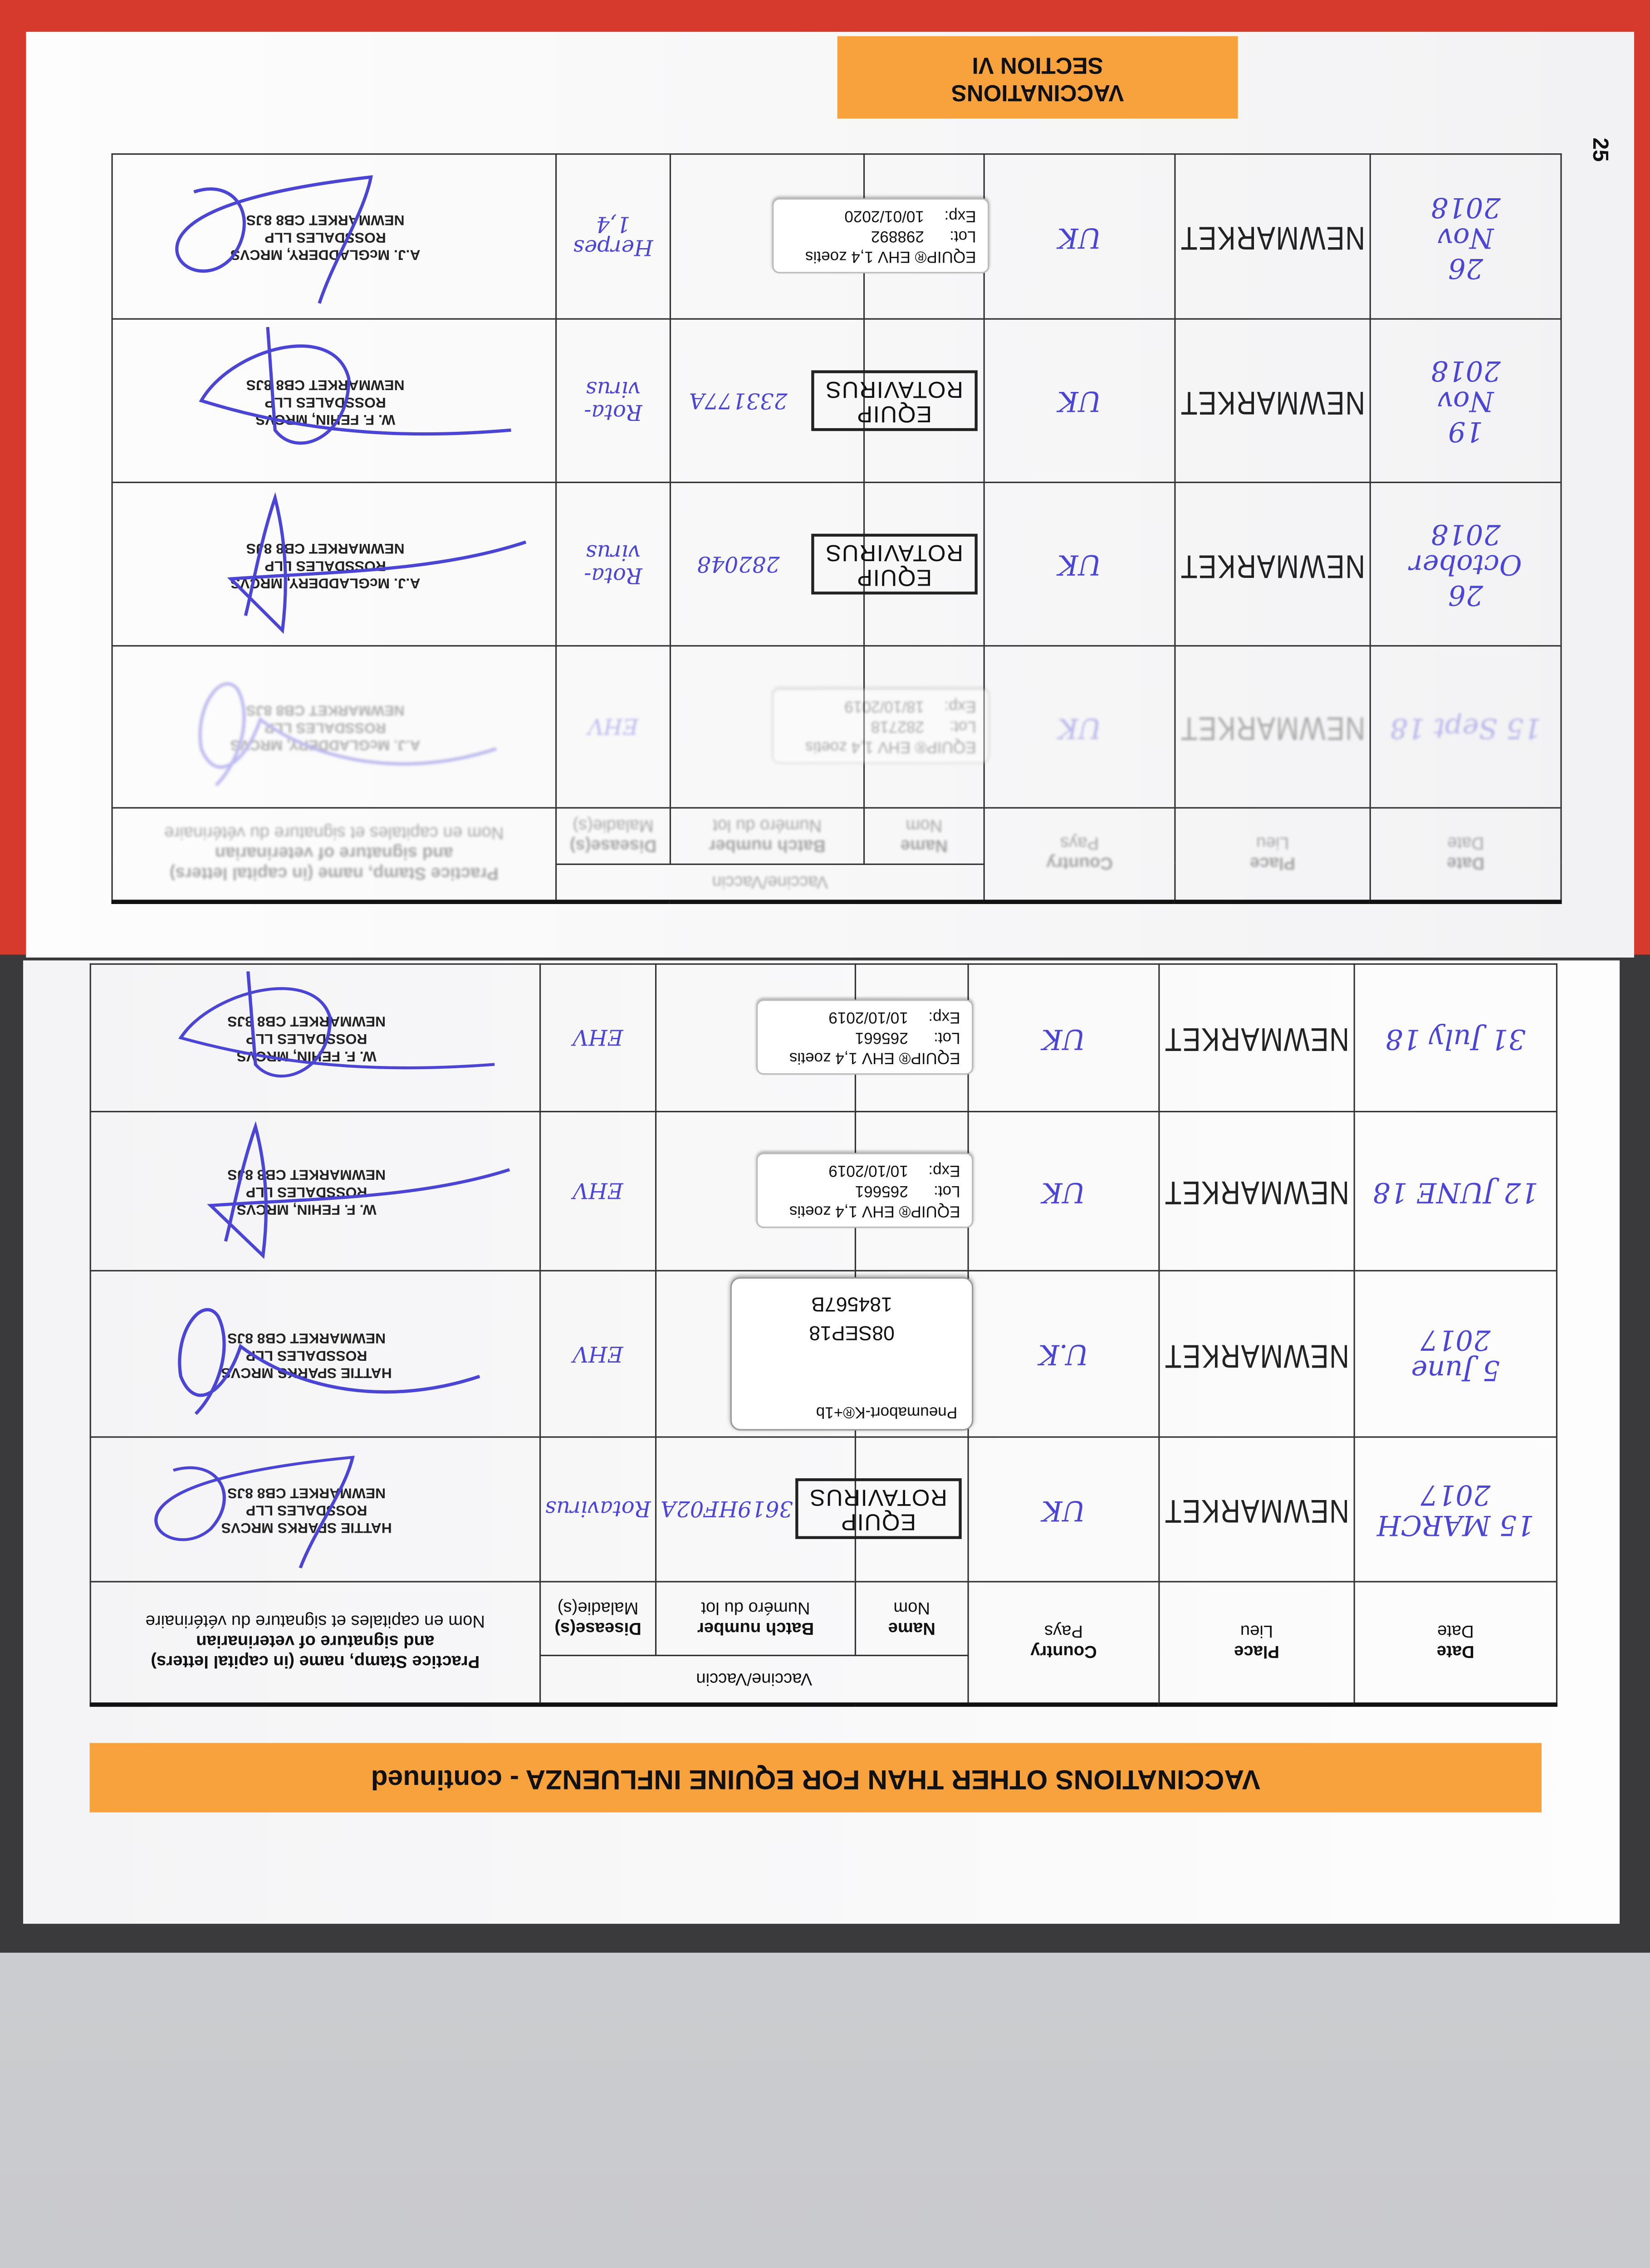 This screenshot has width=1650, height=2268. What do you see at coordinates (325, 255) in the screenshot?
I see `practice-stamp-line: A.J. McGLADDERY, MRCVS` at bounding box center [325, 255].